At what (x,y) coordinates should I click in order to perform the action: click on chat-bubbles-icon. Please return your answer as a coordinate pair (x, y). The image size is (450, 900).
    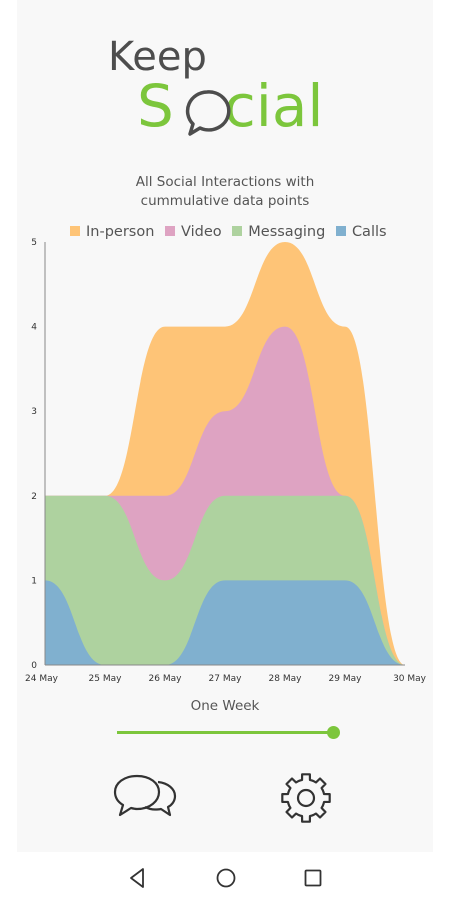
    Looking at the image, I should click on (145, 797).